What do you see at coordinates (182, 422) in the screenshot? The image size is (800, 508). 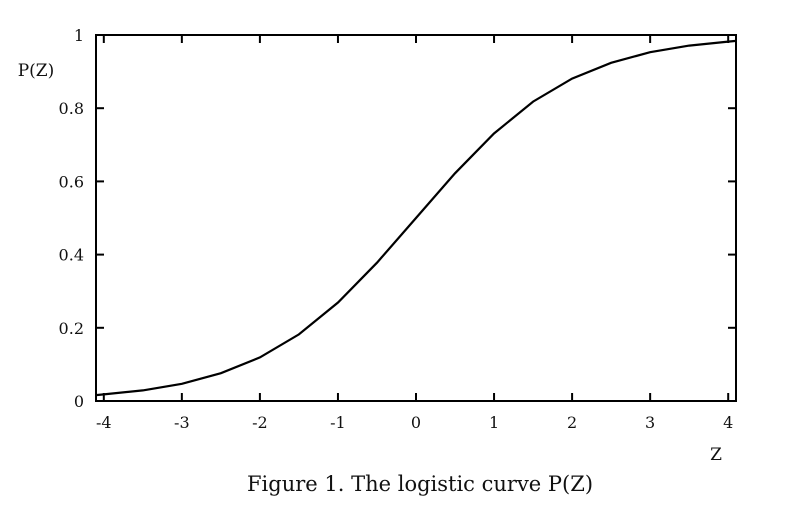 I see `x-tick-label: -3` at bounding box center [182, 422].